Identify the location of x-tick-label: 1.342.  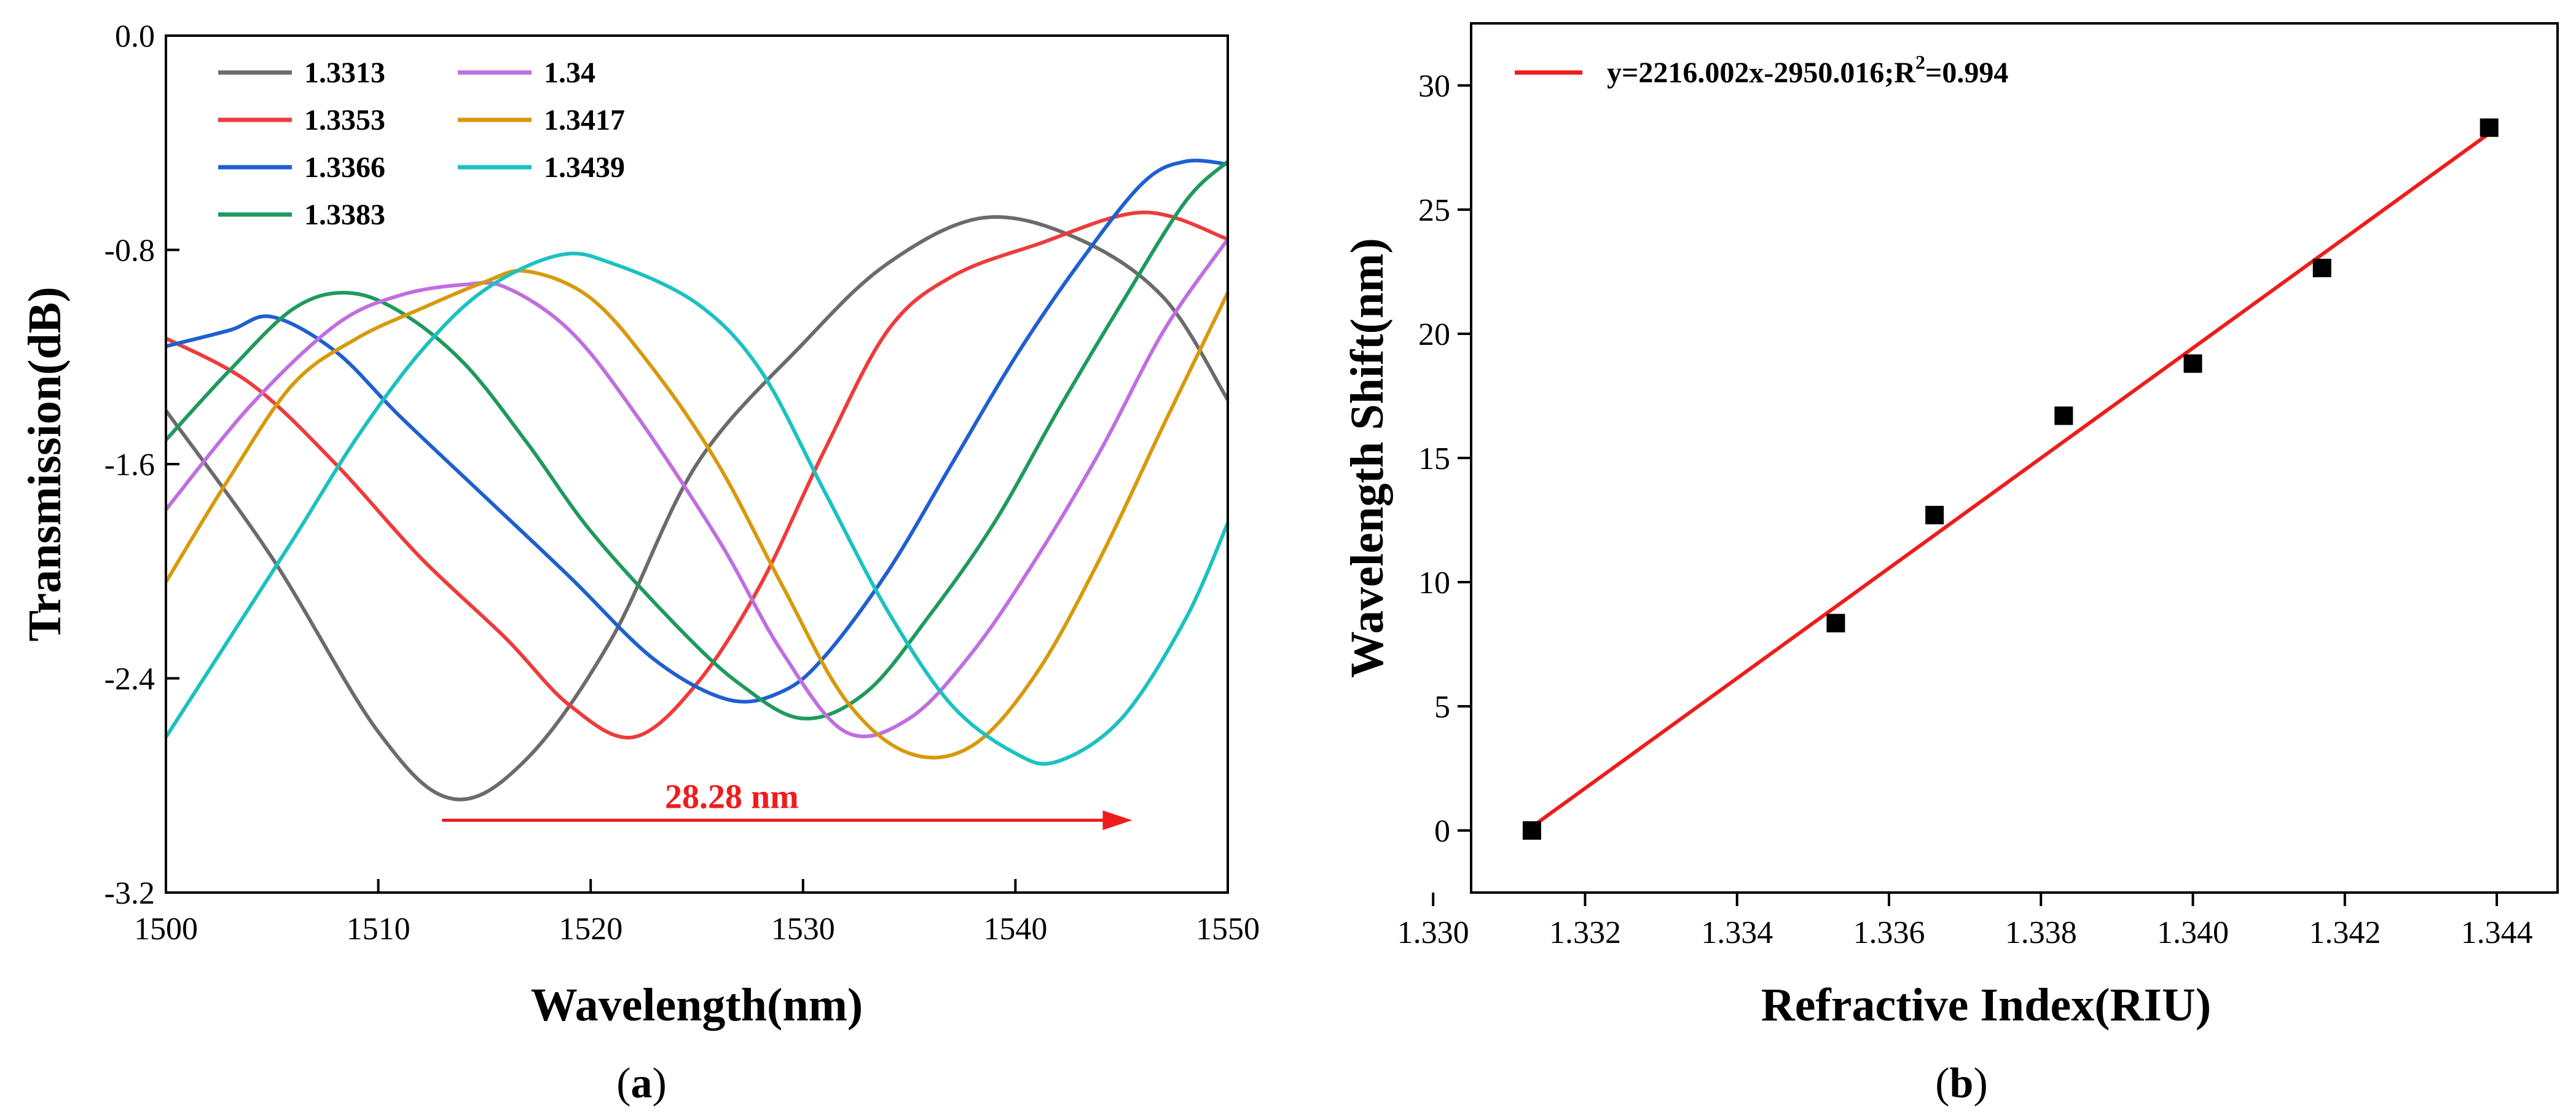
(2345, 933).